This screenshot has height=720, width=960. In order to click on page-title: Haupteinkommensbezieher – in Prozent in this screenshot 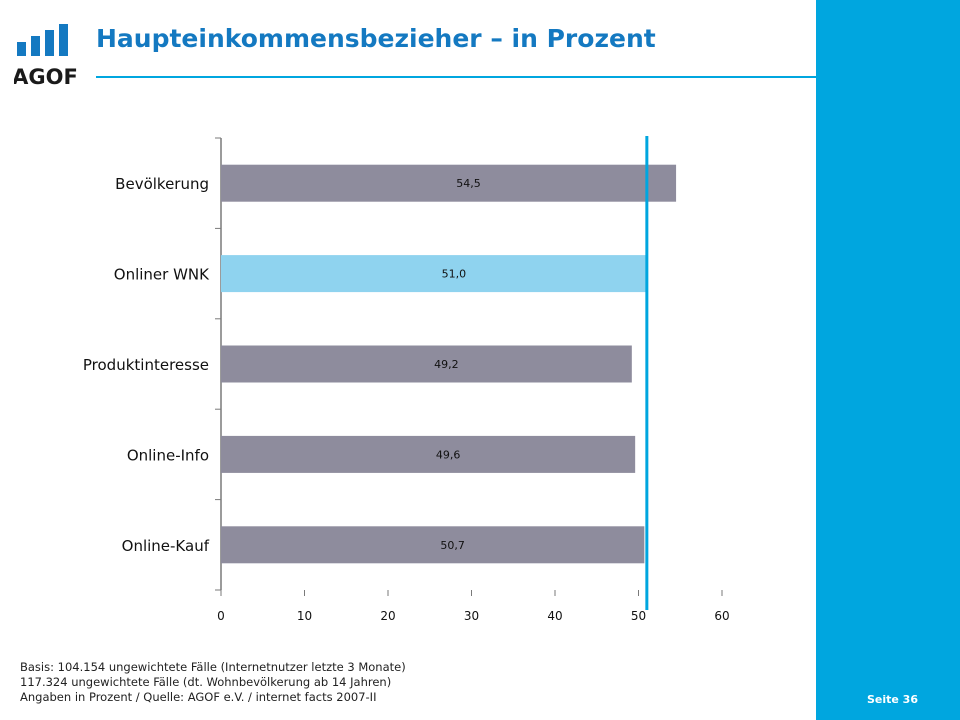, I will do `click(376, 38)`.